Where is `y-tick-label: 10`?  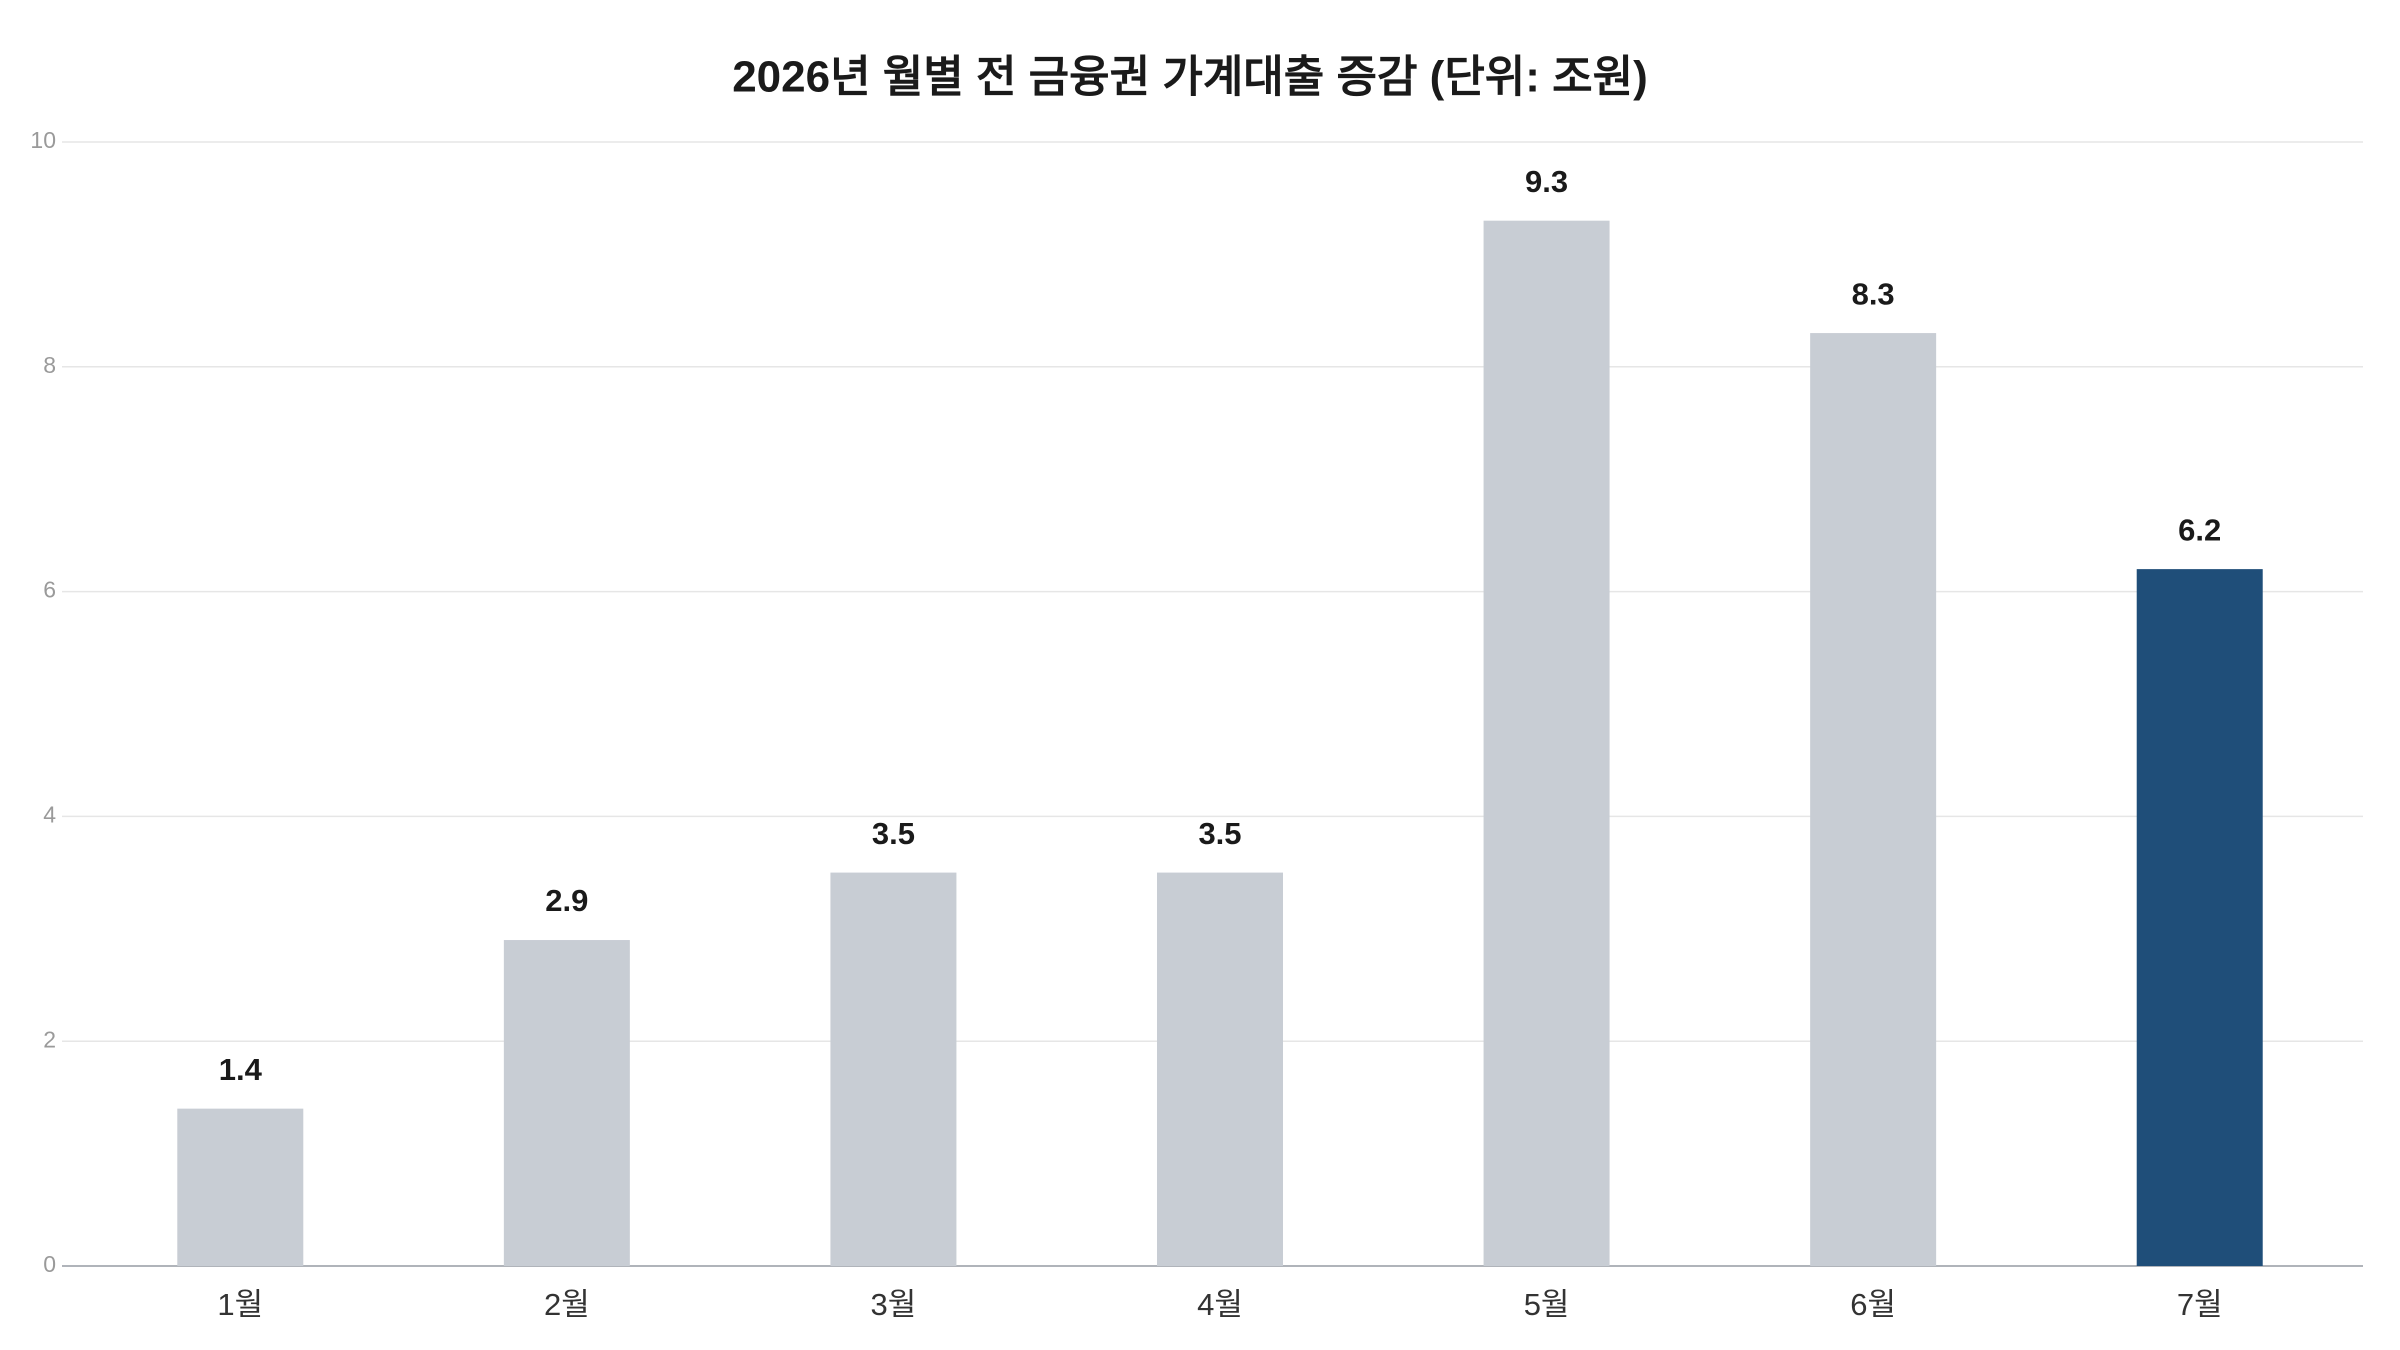
y-tick-label: 10 is located at coordinates (43, 140).